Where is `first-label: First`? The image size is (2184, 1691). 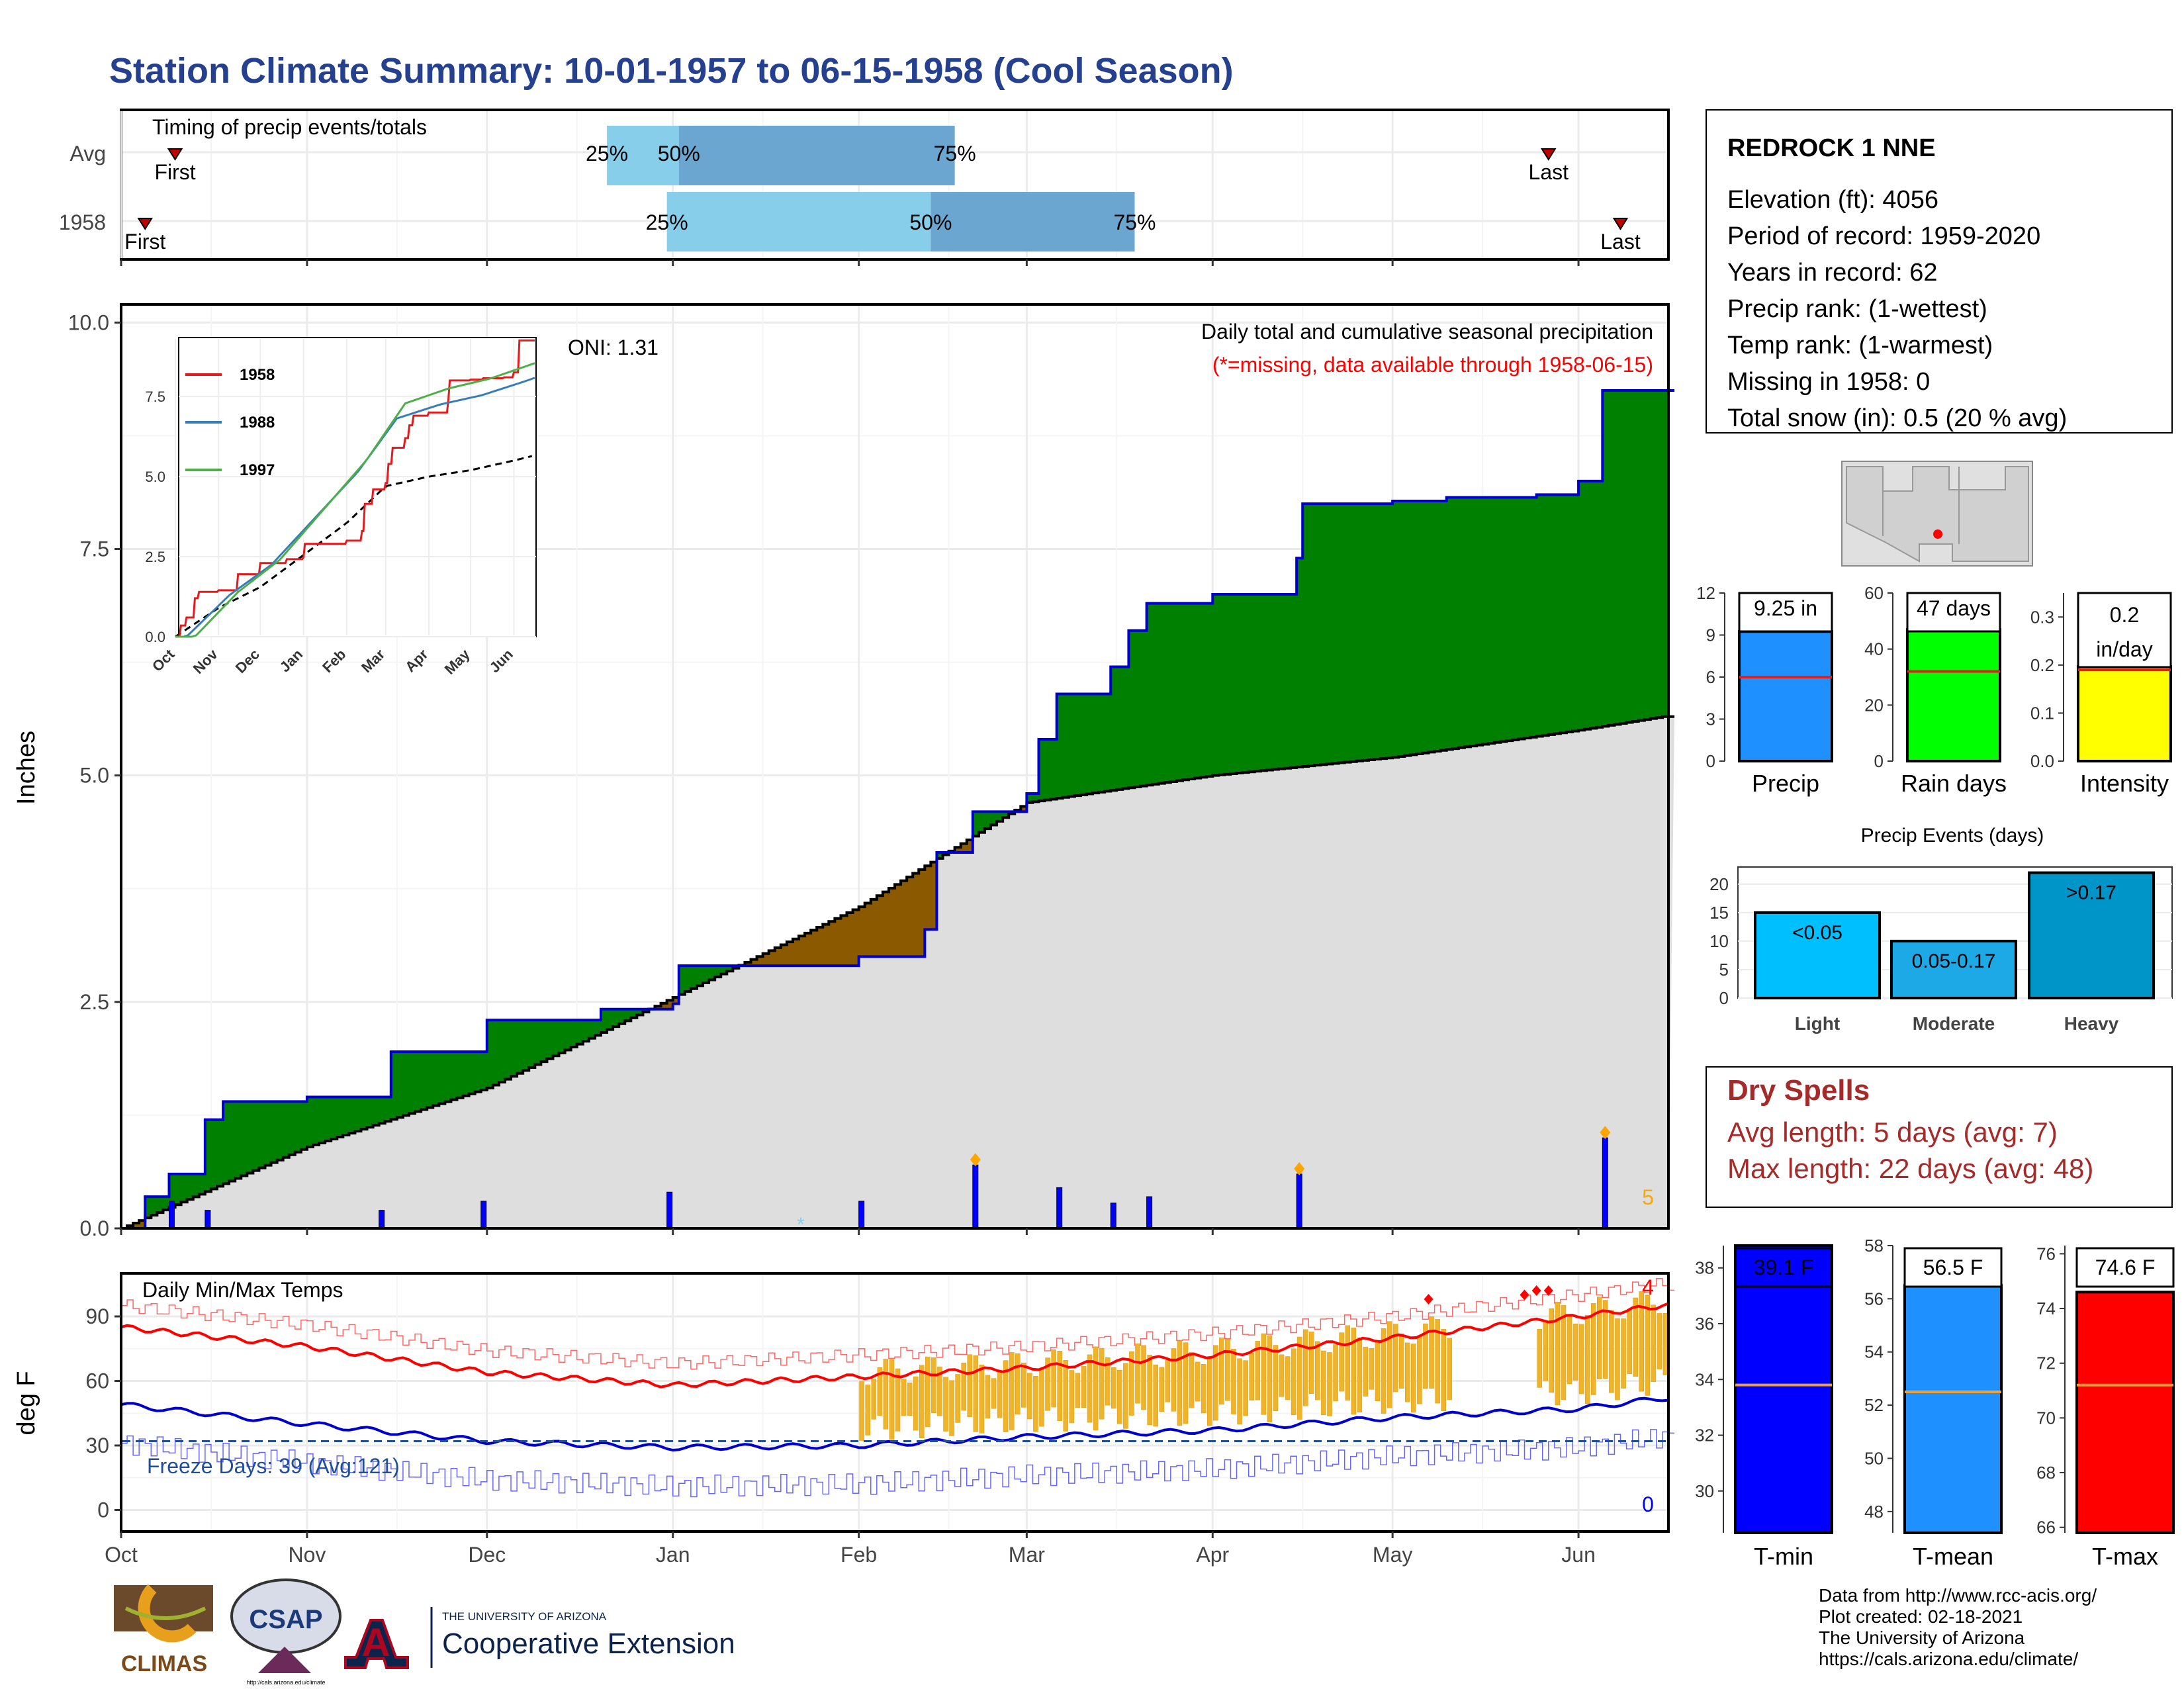
first-label: First is located at coordinates (175, 172).